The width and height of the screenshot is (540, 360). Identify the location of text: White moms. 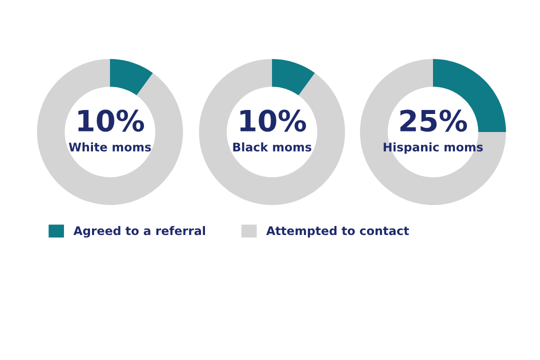
(109, 147).